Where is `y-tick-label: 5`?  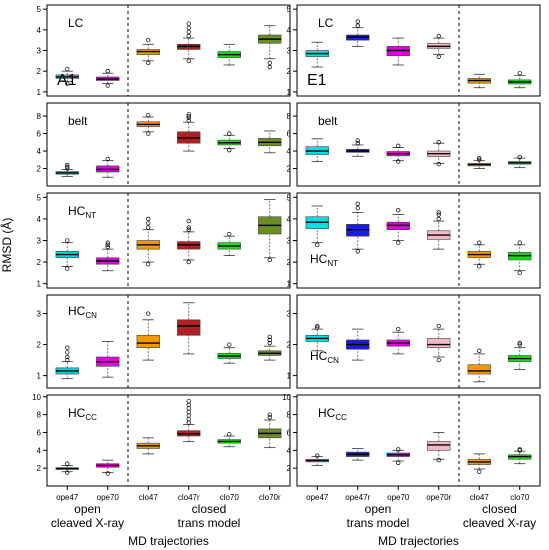 y-tick-label: 5 is located at coordinates (289, 9).